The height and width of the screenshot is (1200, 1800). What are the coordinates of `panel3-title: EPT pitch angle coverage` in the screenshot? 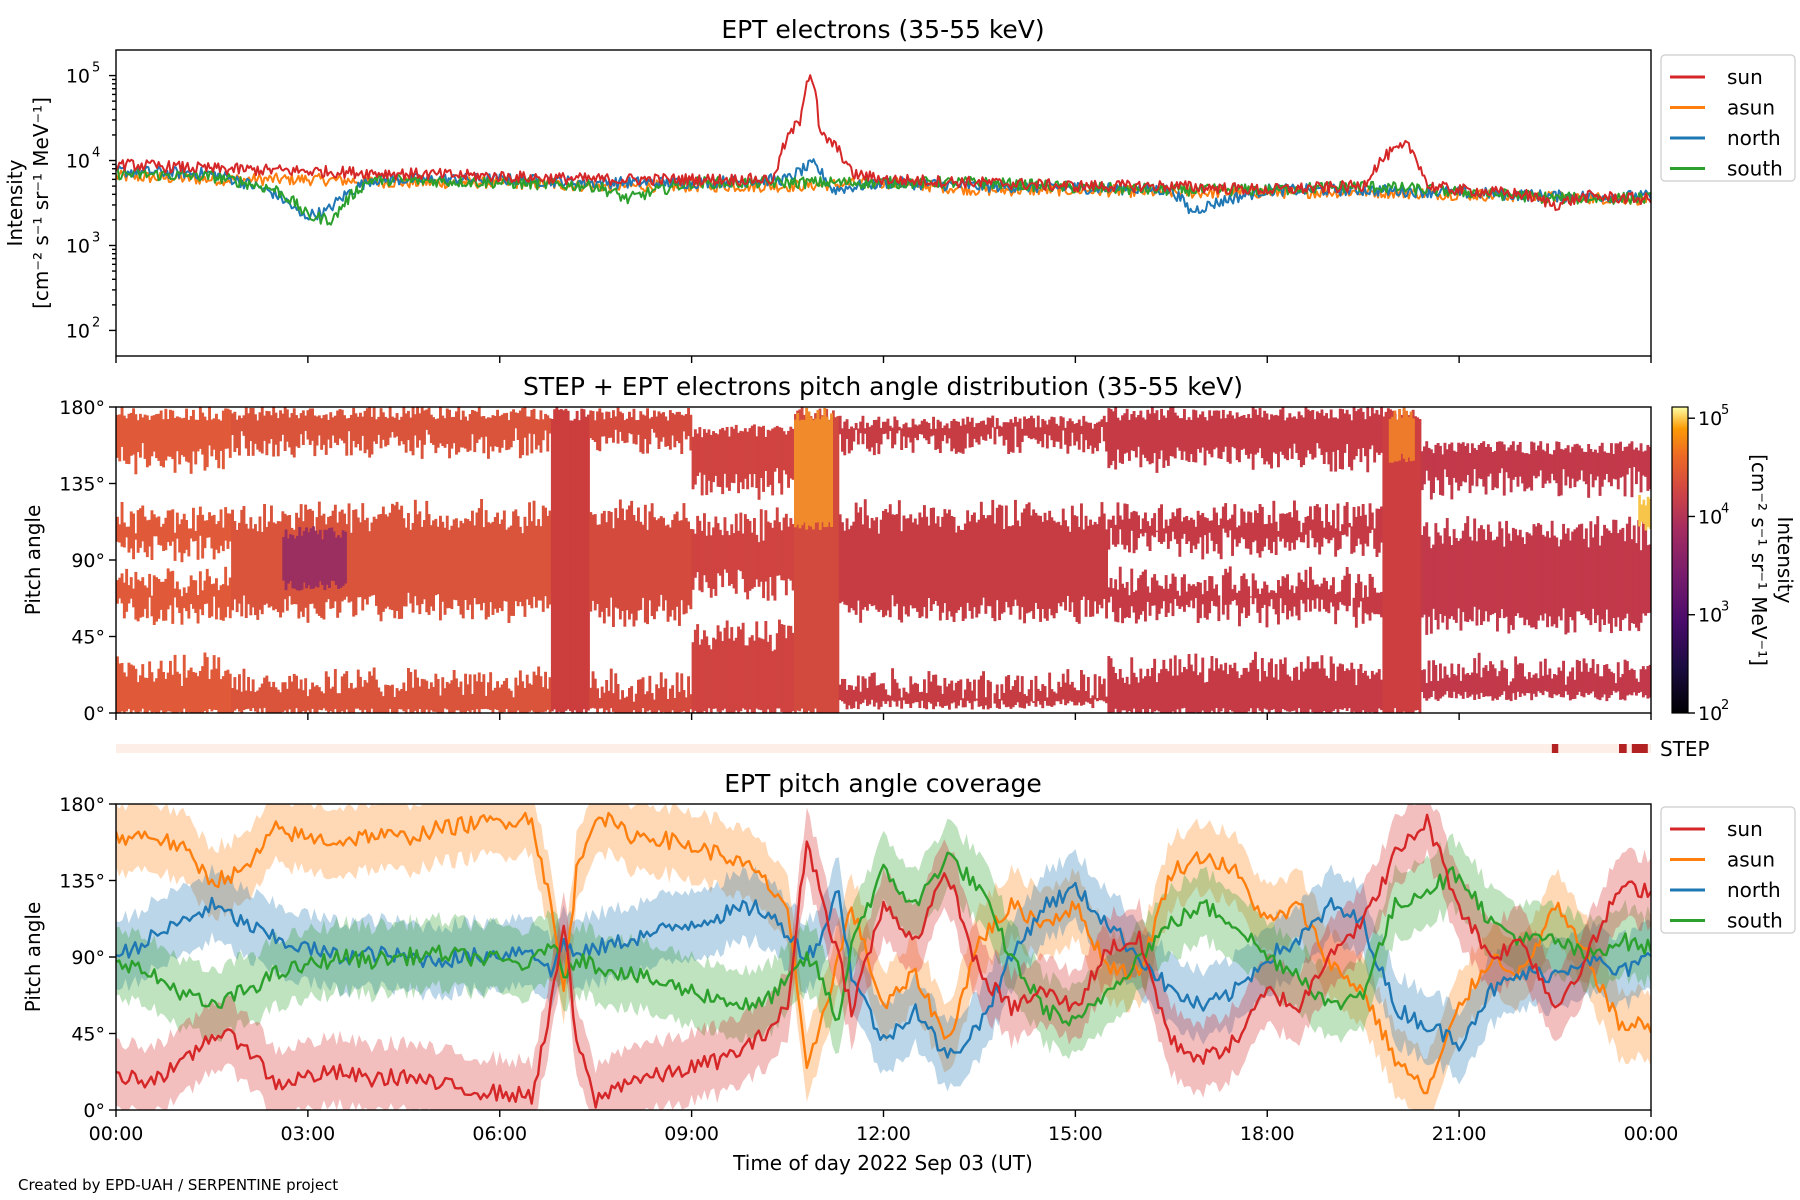 It's located at (883, 783).